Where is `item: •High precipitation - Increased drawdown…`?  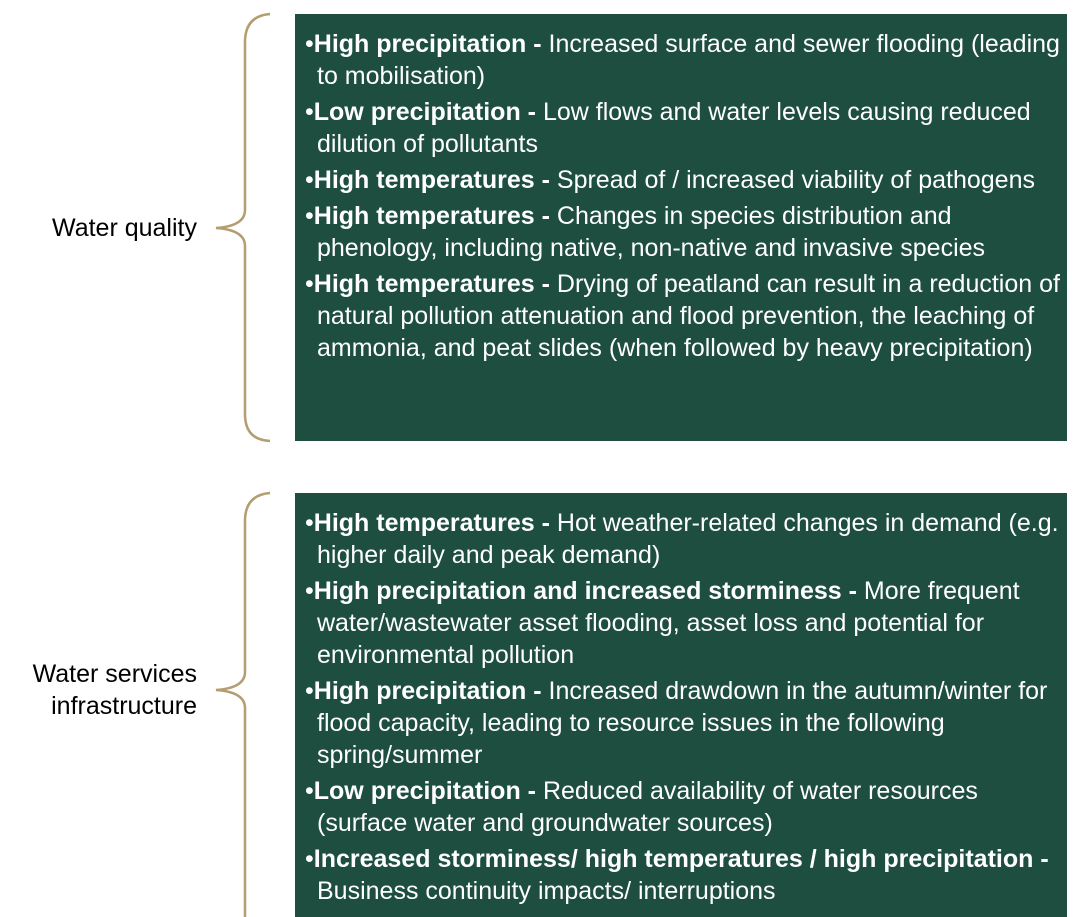 item: •High precipitation - Increased drawdown… is located at coordinates (676, 723).